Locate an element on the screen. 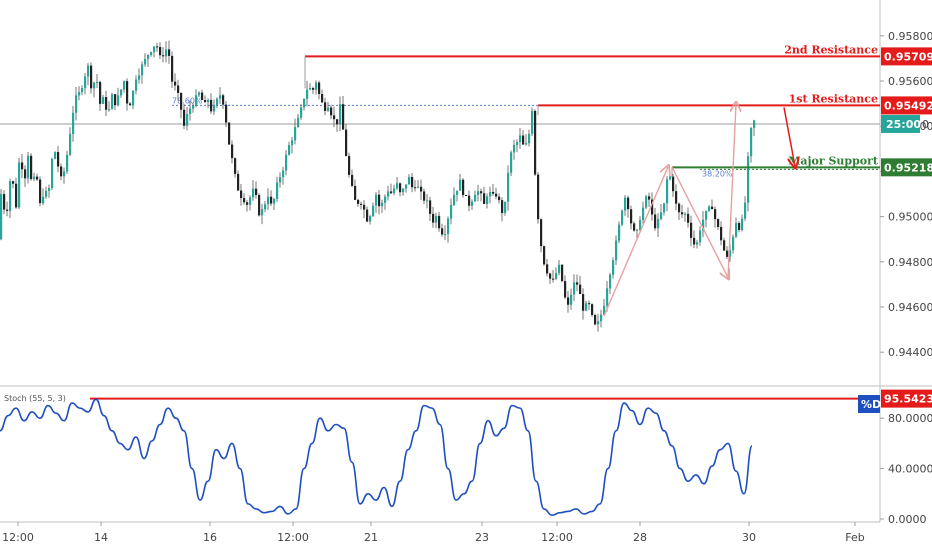 Image resolution: width=932 pixels, height=550 pixels. axis-badges: 0.95709 0.95492 0.95218 25:00 0 95.5423%D is located at coordinates (895, 230).